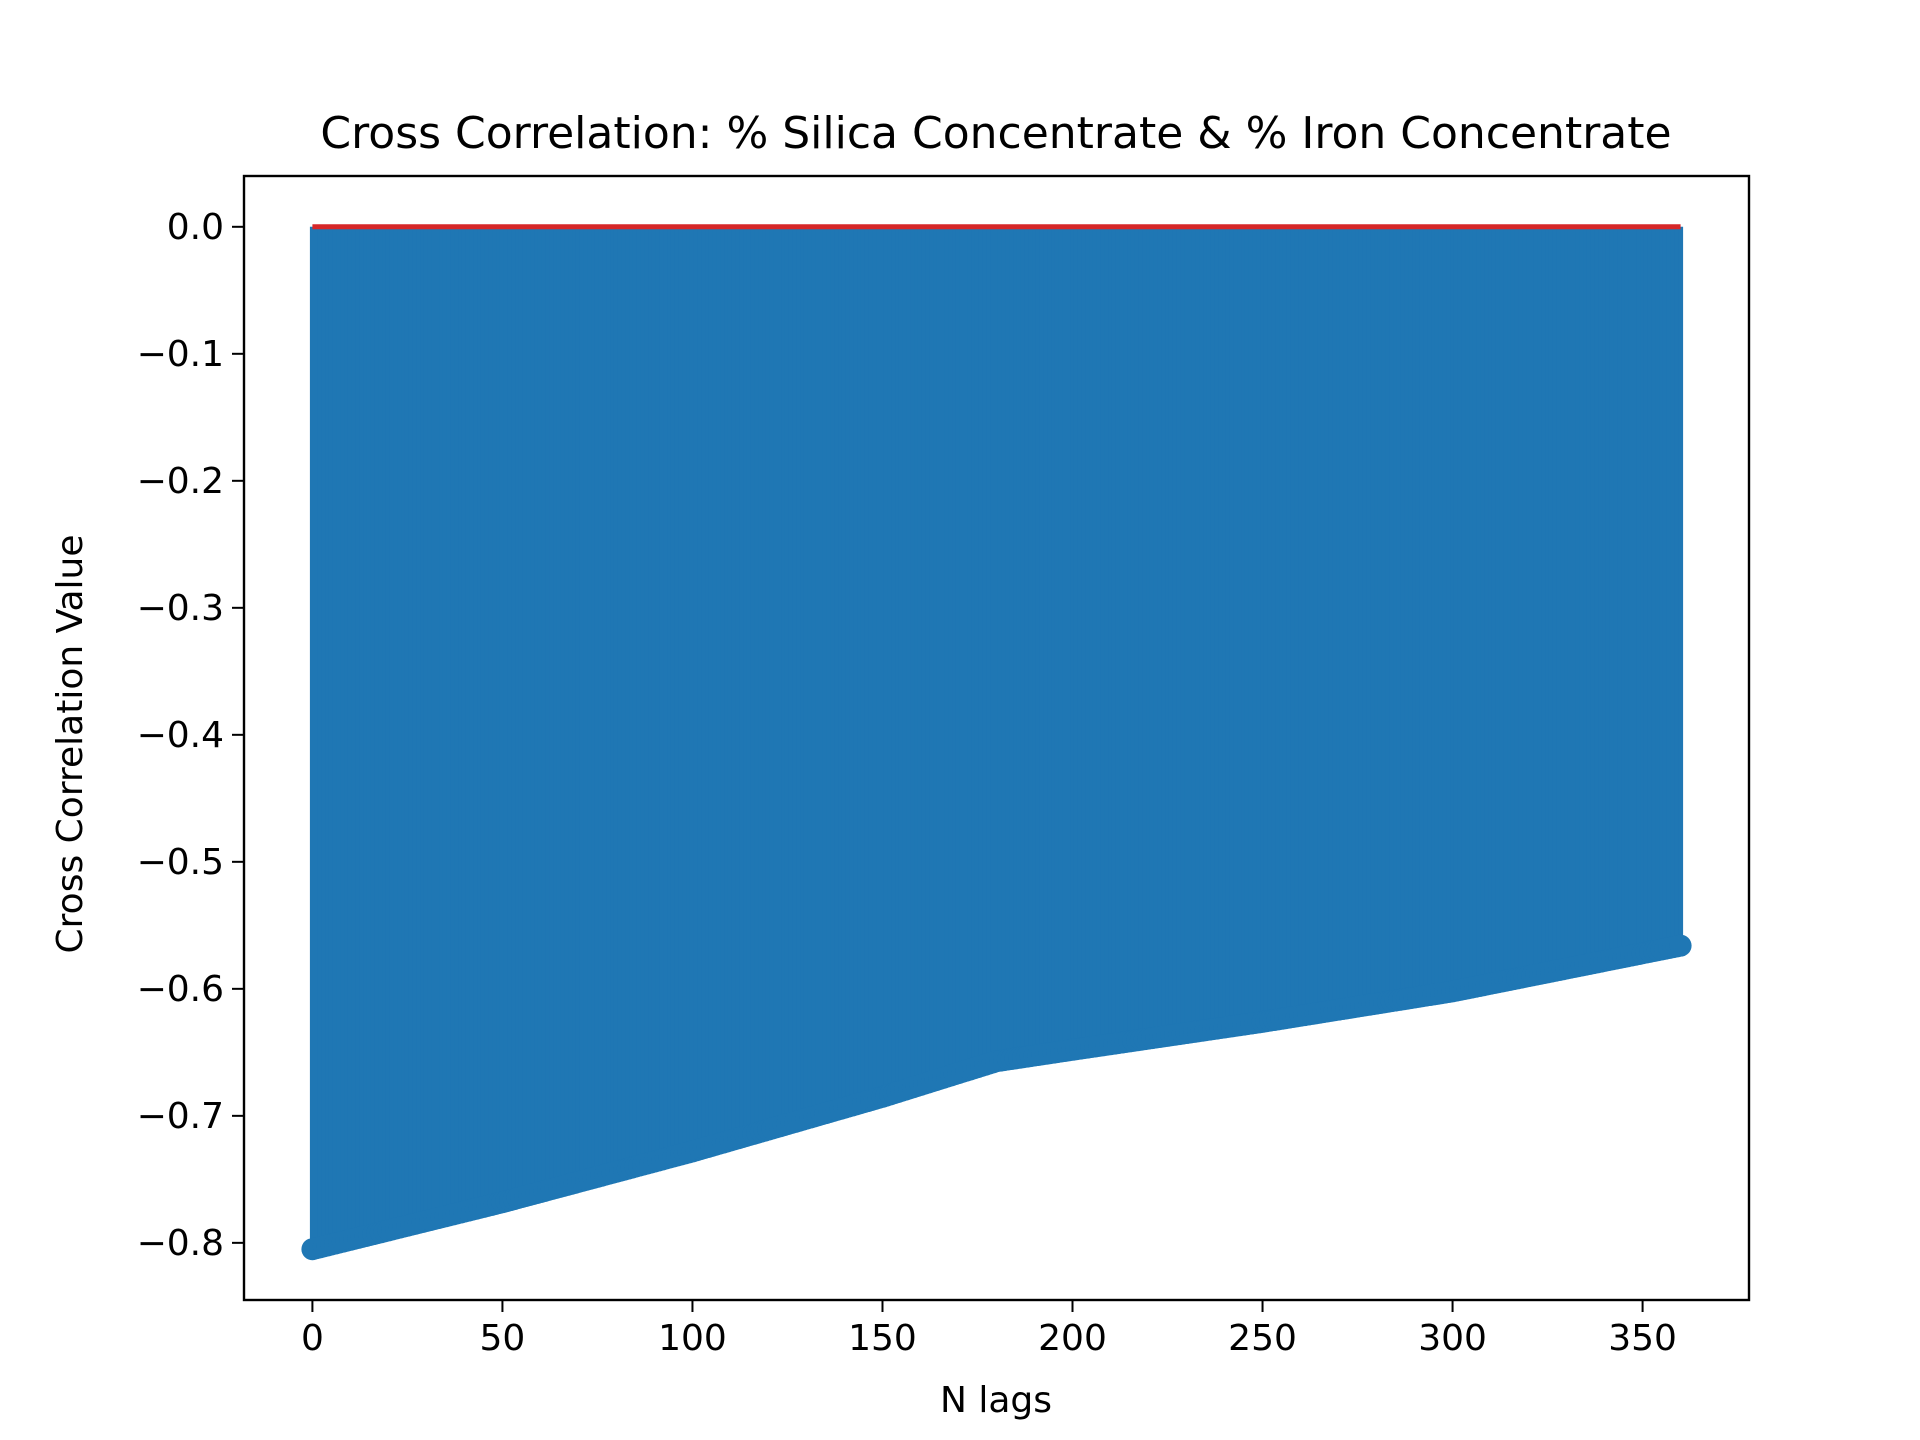  I want to click on y-tick-label: −0.7, so click(180, 1116).